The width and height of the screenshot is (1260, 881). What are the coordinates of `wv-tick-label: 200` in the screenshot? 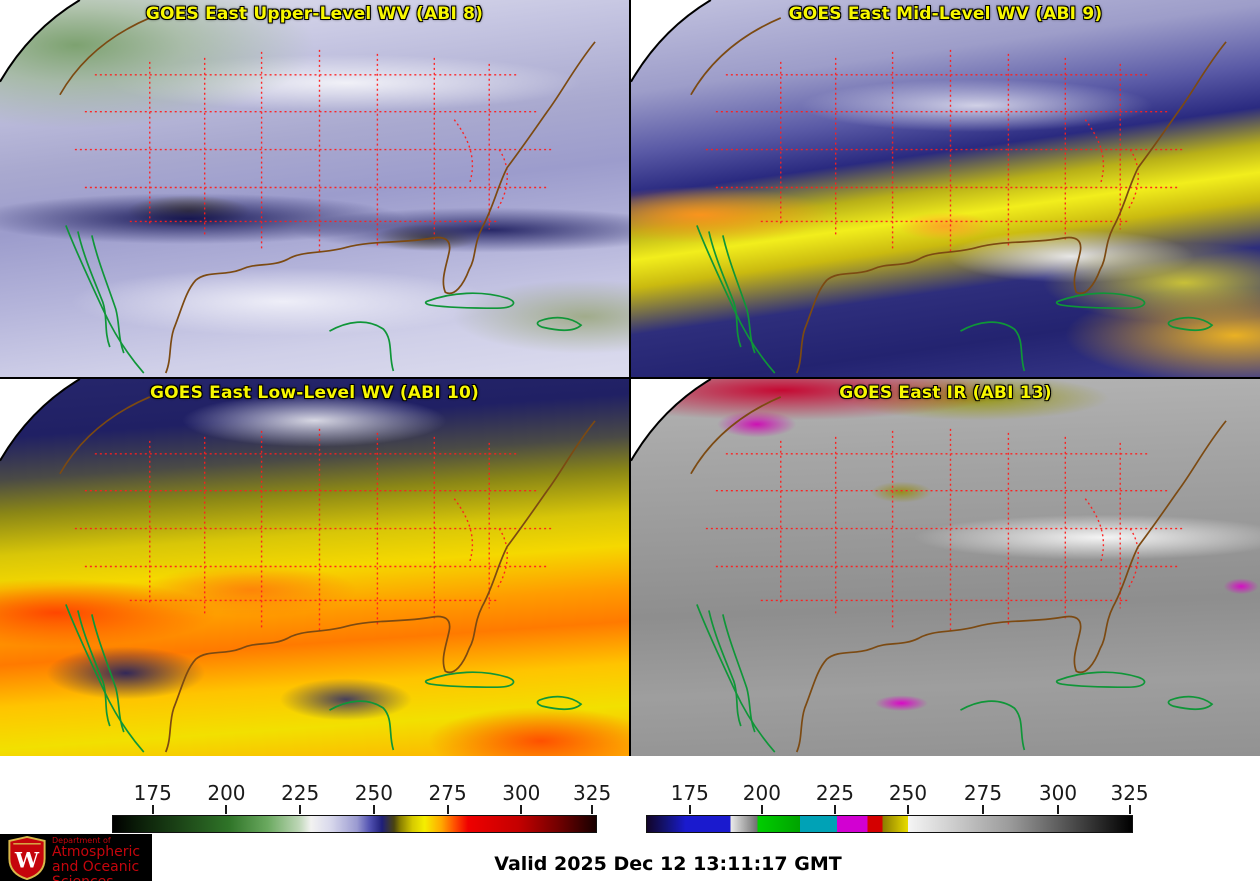 It's located at (226, 793).